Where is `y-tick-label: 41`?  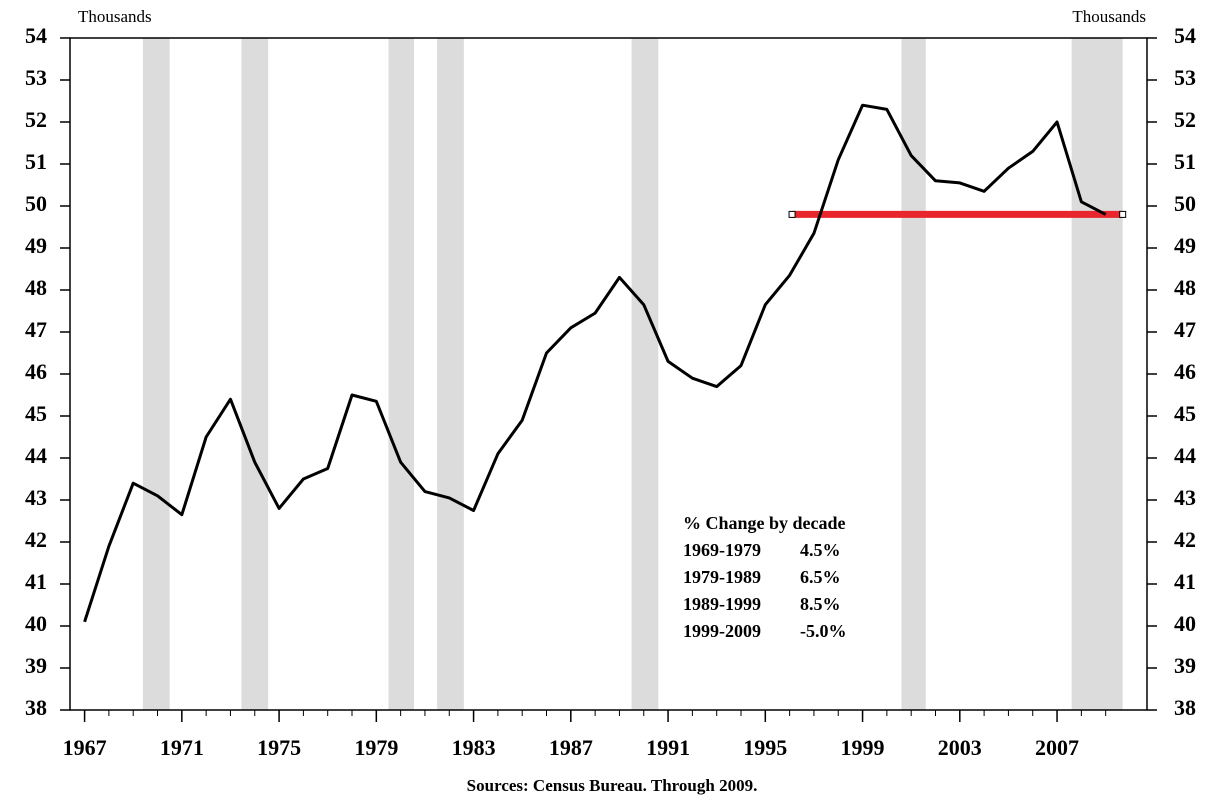 y-tick-label: 41 is located at coordinates (36, 581).